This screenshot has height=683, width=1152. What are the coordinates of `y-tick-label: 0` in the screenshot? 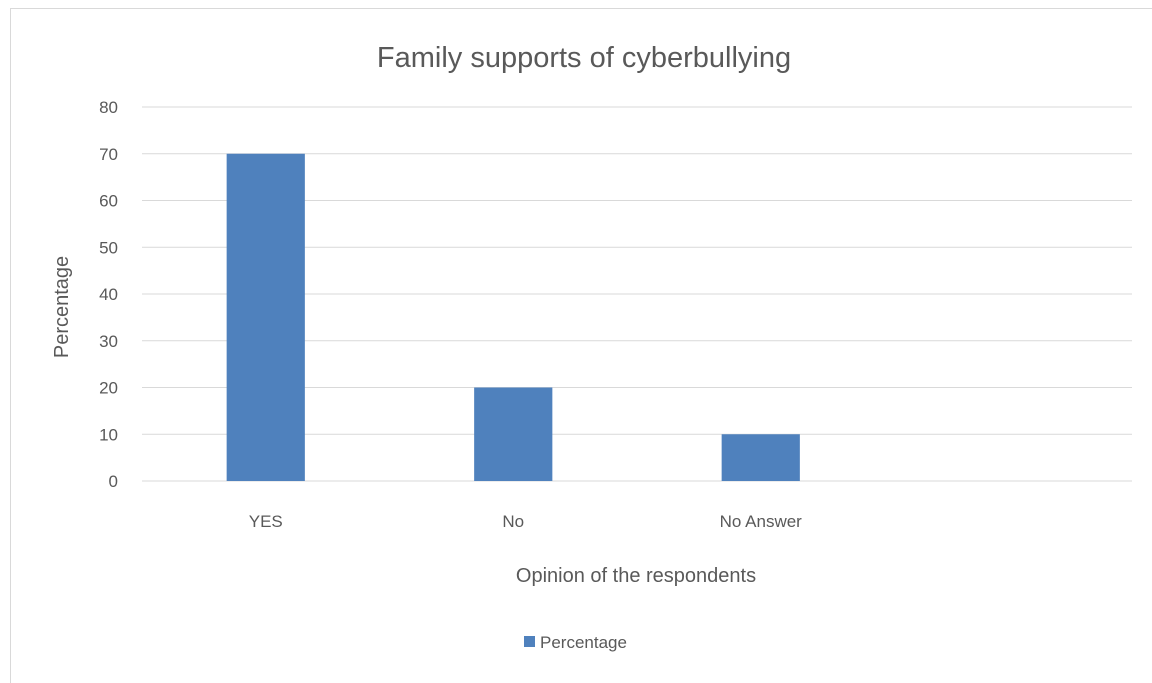 It's located at (113, 481).